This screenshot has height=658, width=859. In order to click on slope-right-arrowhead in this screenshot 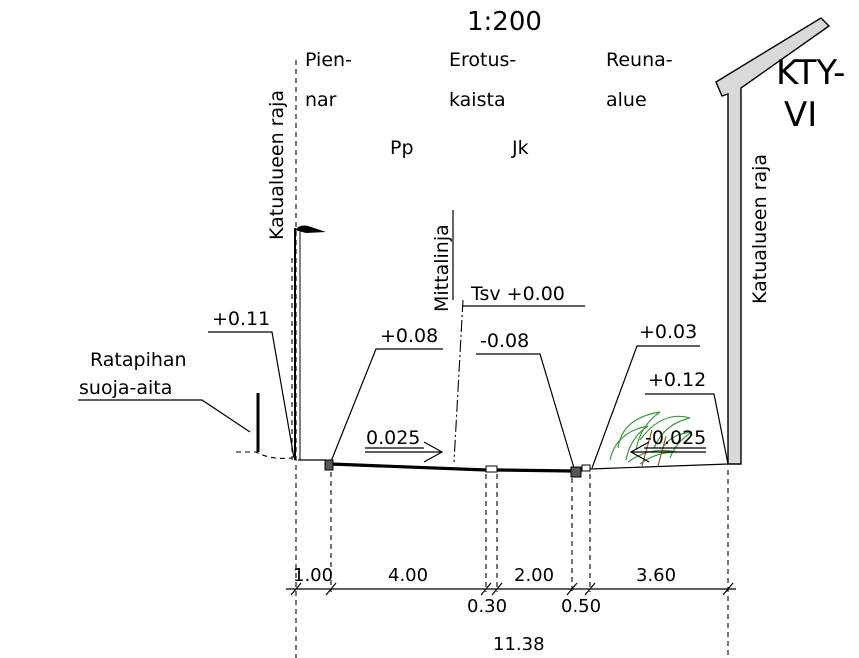, I will do `click(639, 452)`.